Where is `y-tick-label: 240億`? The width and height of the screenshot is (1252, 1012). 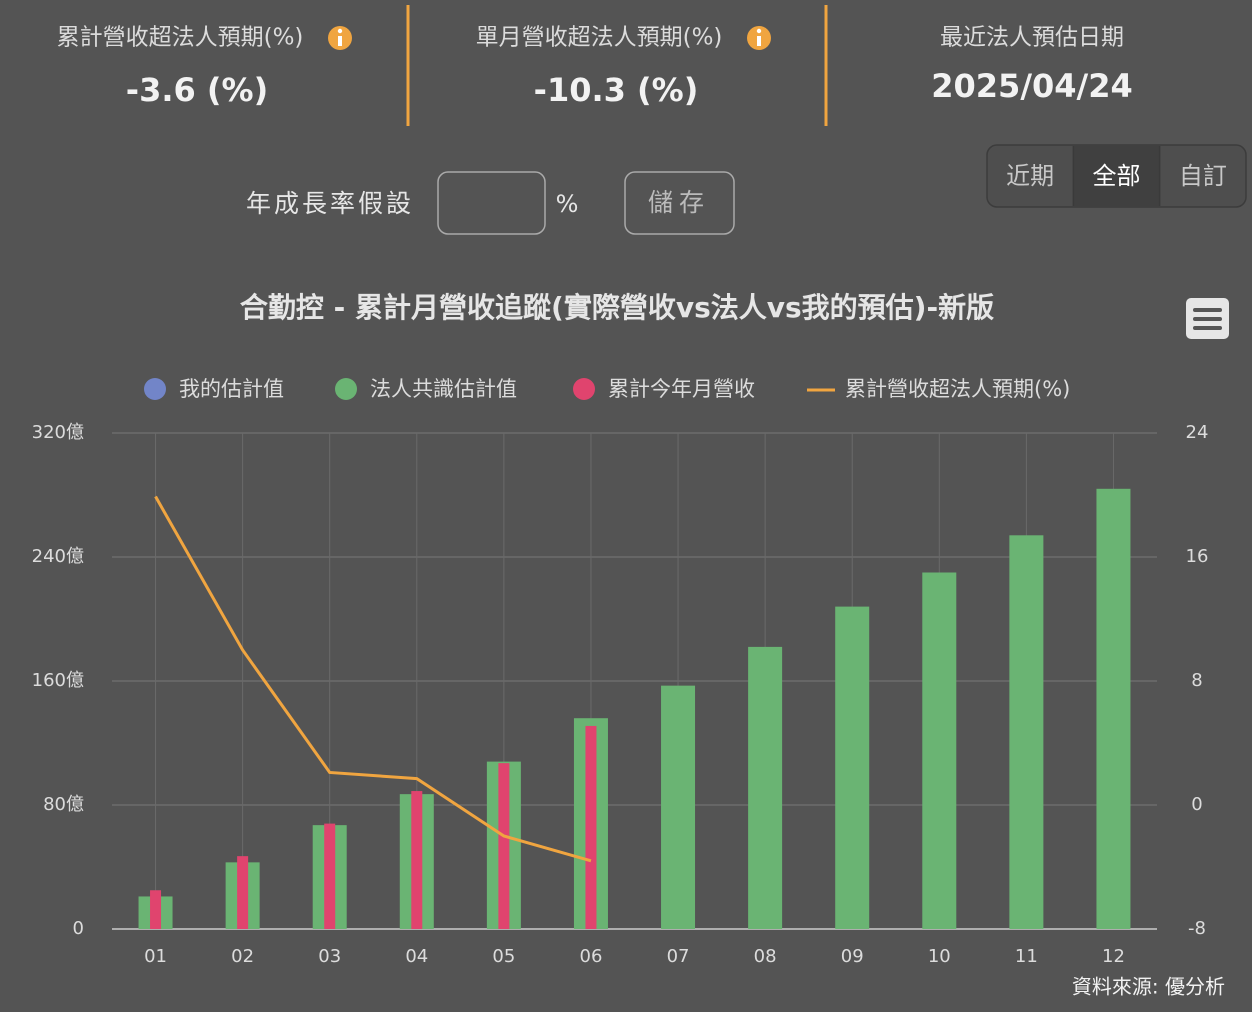
y-tick-label: 240億 is located at coordinates (58, 556).